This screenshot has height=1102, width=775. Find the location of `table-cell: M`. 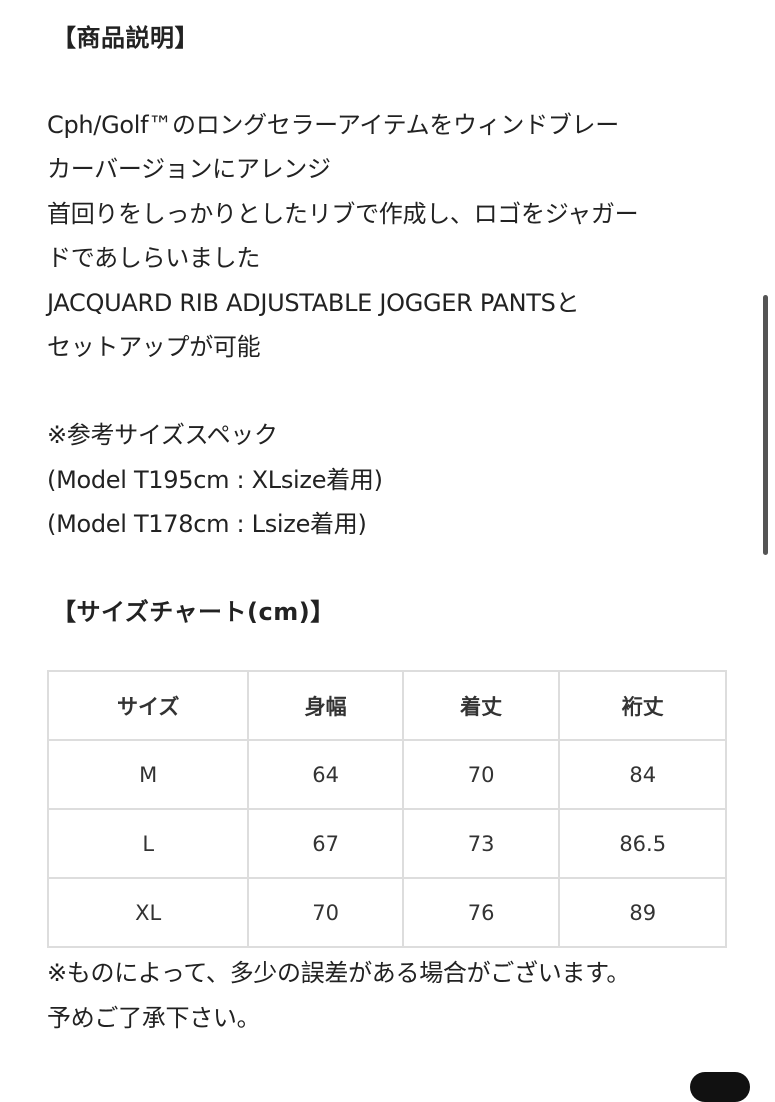

table-cell: M is located at coordinates (148, 774).